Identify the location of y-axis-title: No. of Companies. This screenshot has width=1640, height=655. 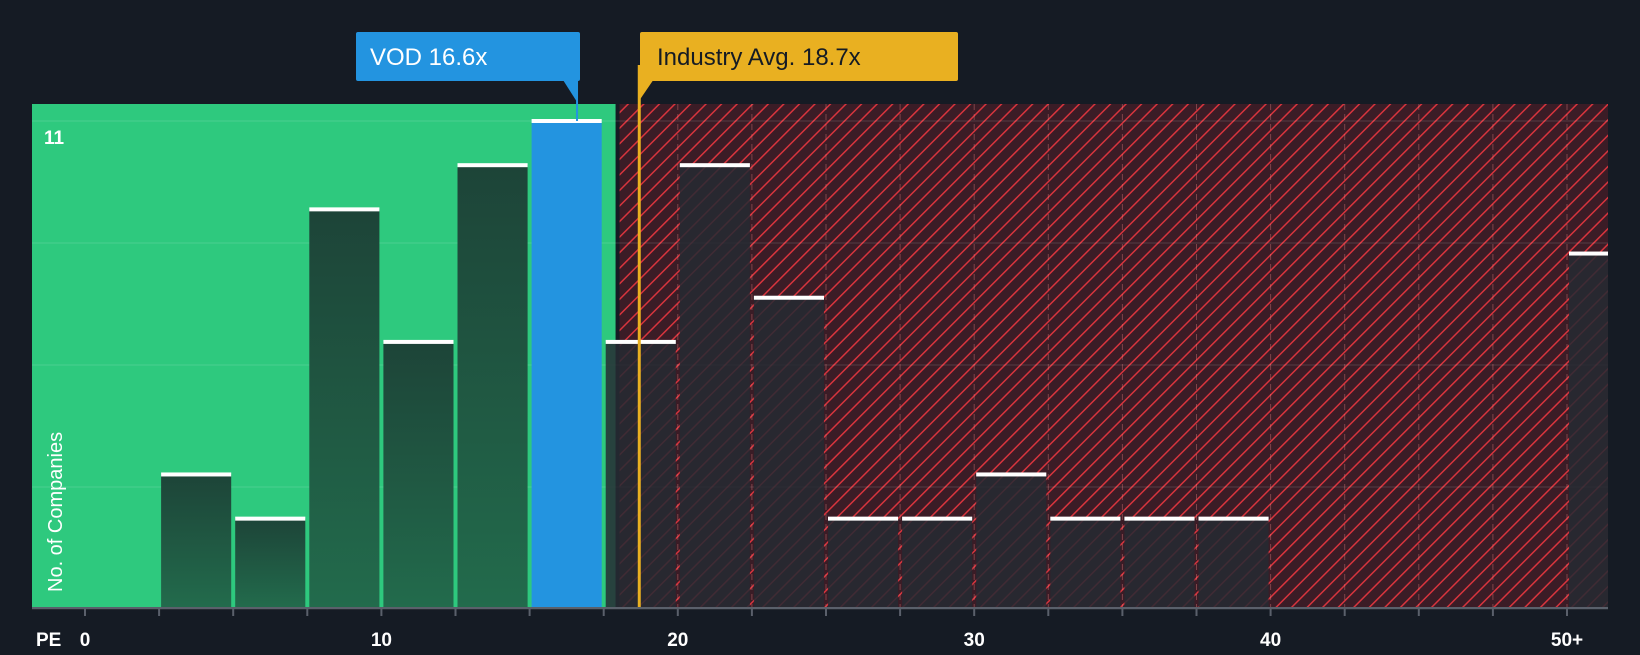
(56, 512).